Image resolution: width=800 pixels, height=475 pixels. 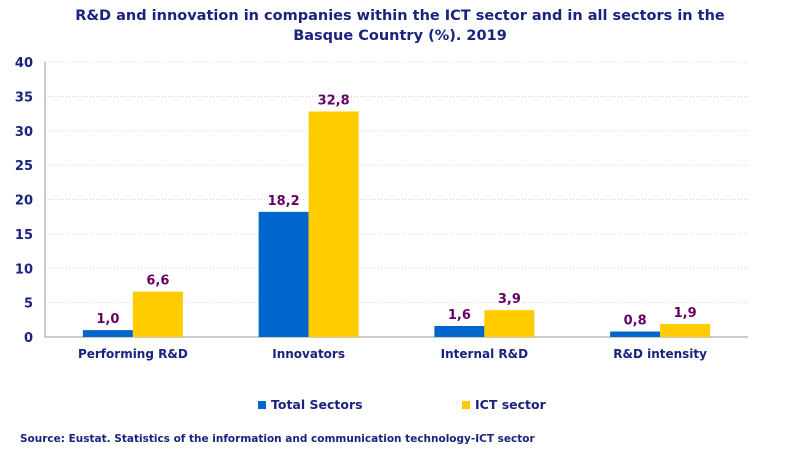 I want to click on data-label: 18,2, so click(x=284, y=201).